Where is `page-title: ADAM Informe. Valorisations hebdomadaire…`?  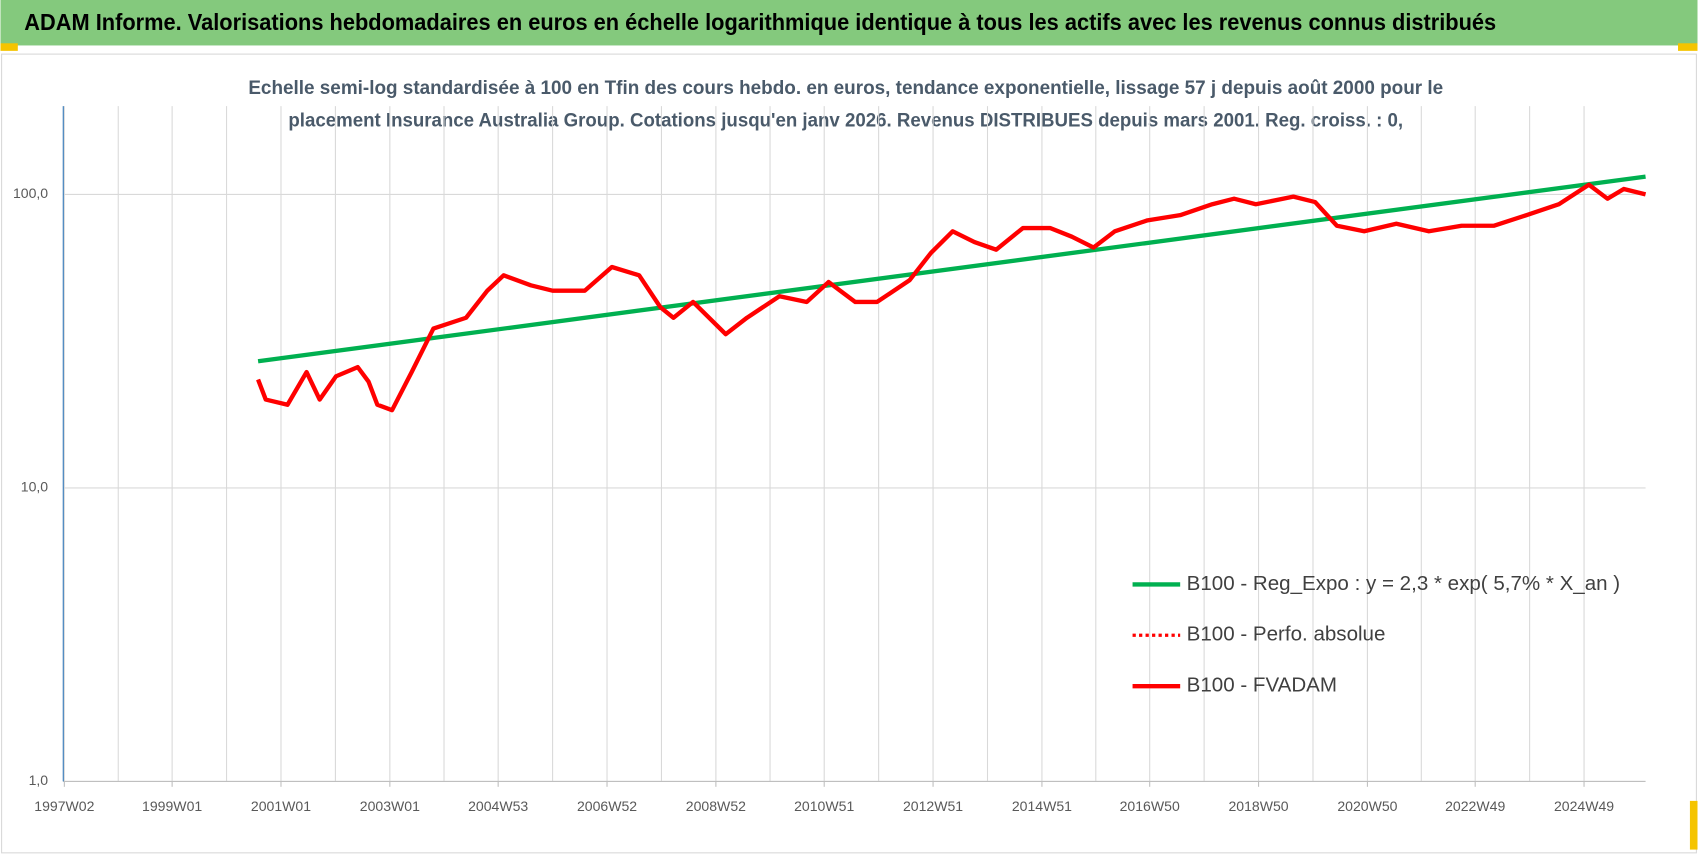
page-title: ADAM Informe. Valorisations hebdomadaire… is located at coordinates (760, 22).